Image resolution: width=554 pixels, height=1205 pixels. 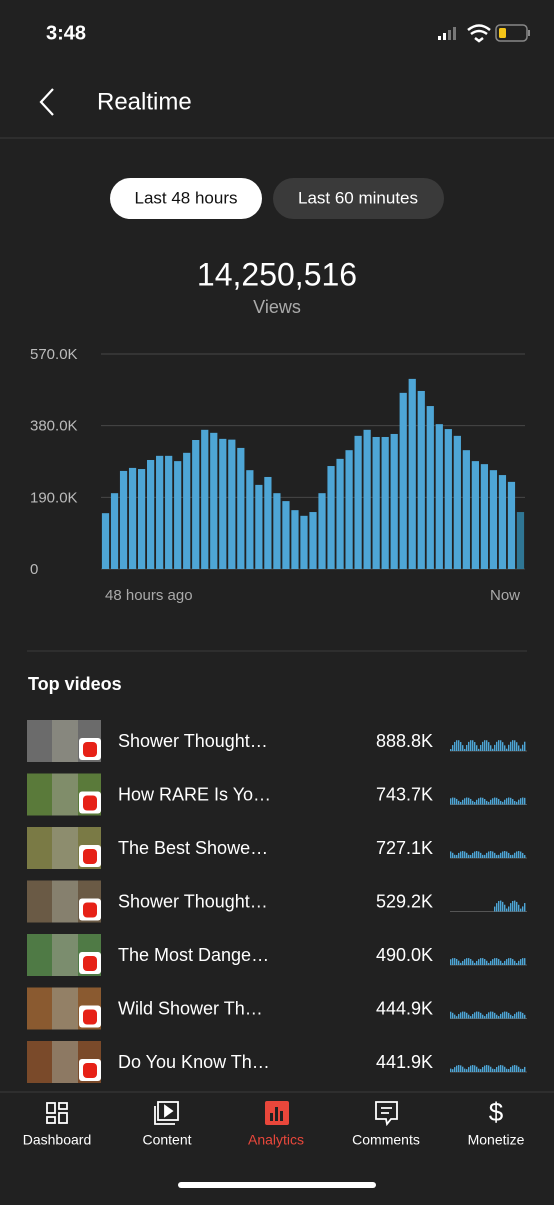 I want to click on comments-icon, so click(x=386, y=1114).